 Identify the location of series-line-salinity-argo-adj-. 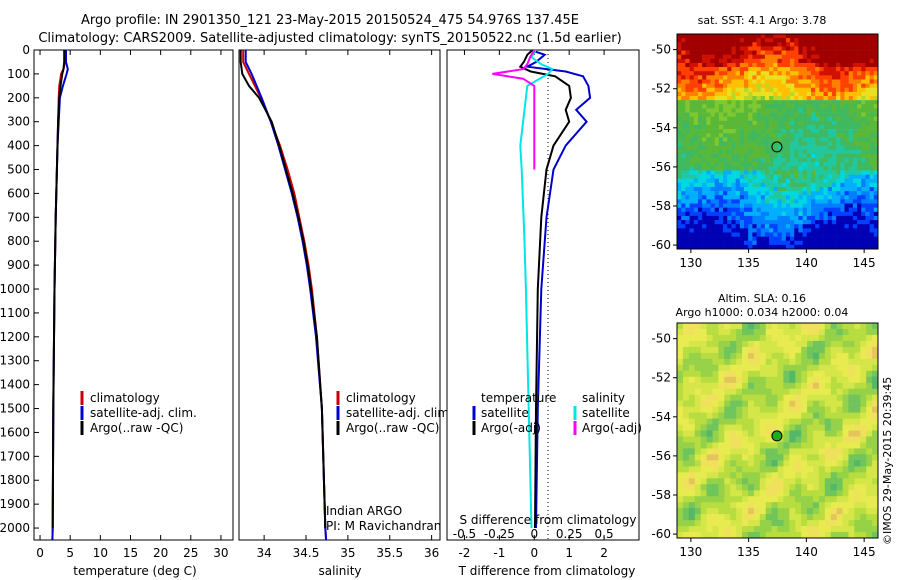
(514, 110).